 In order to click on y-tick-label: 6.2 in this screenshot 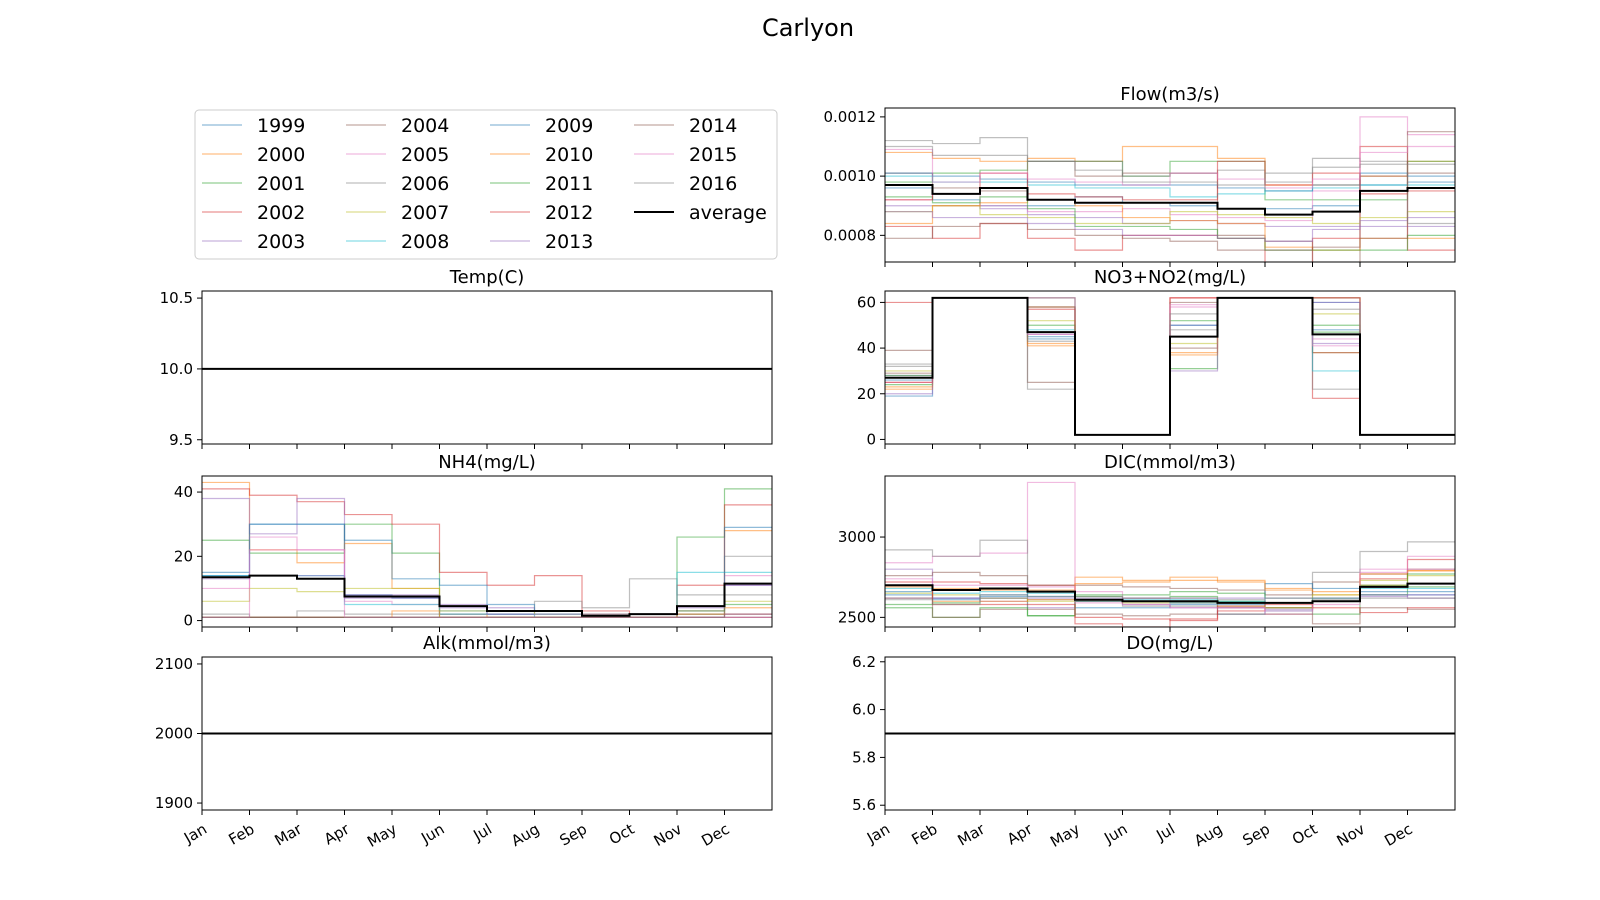, I will do `click(864, 662)`.